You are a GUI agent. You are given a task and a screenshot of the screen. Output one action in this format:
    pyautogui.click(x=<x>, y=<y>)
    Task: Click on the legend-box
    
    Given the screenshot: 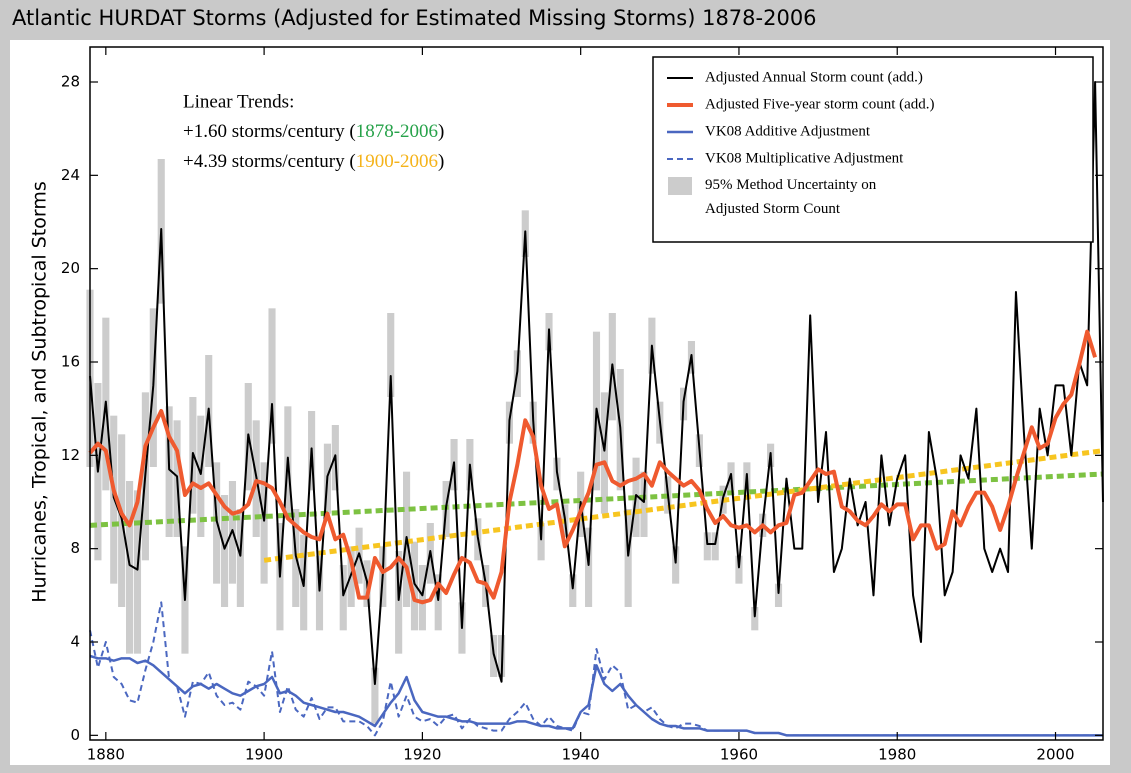 What is the action you would take?
    pyautogui.click(x=873, y=149)
    